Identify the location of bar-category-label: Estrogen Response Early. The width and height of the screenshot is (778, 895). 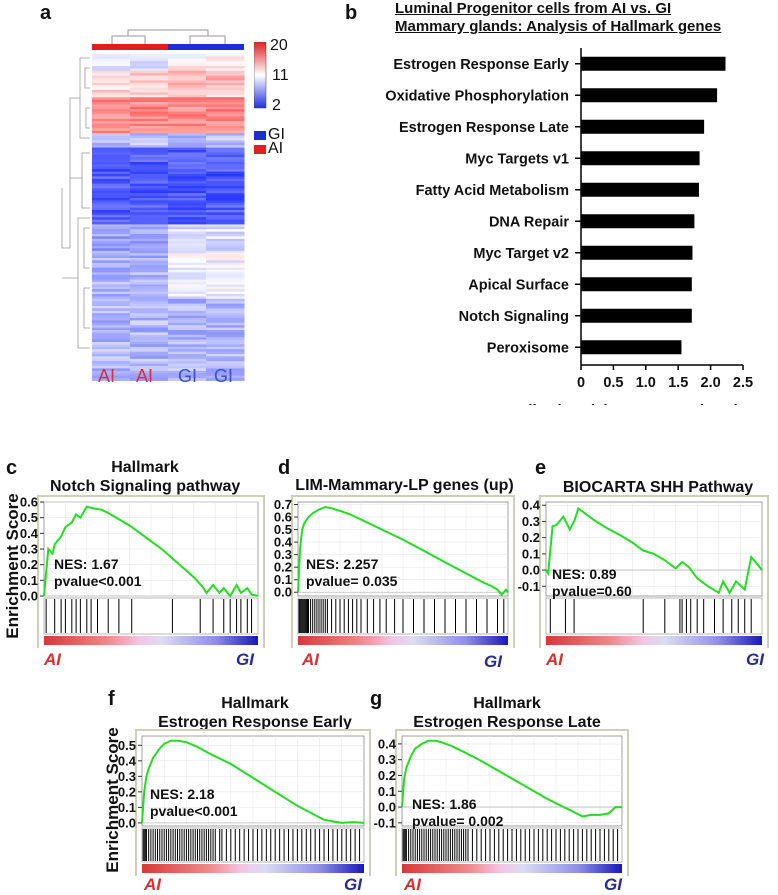
(481, 65).